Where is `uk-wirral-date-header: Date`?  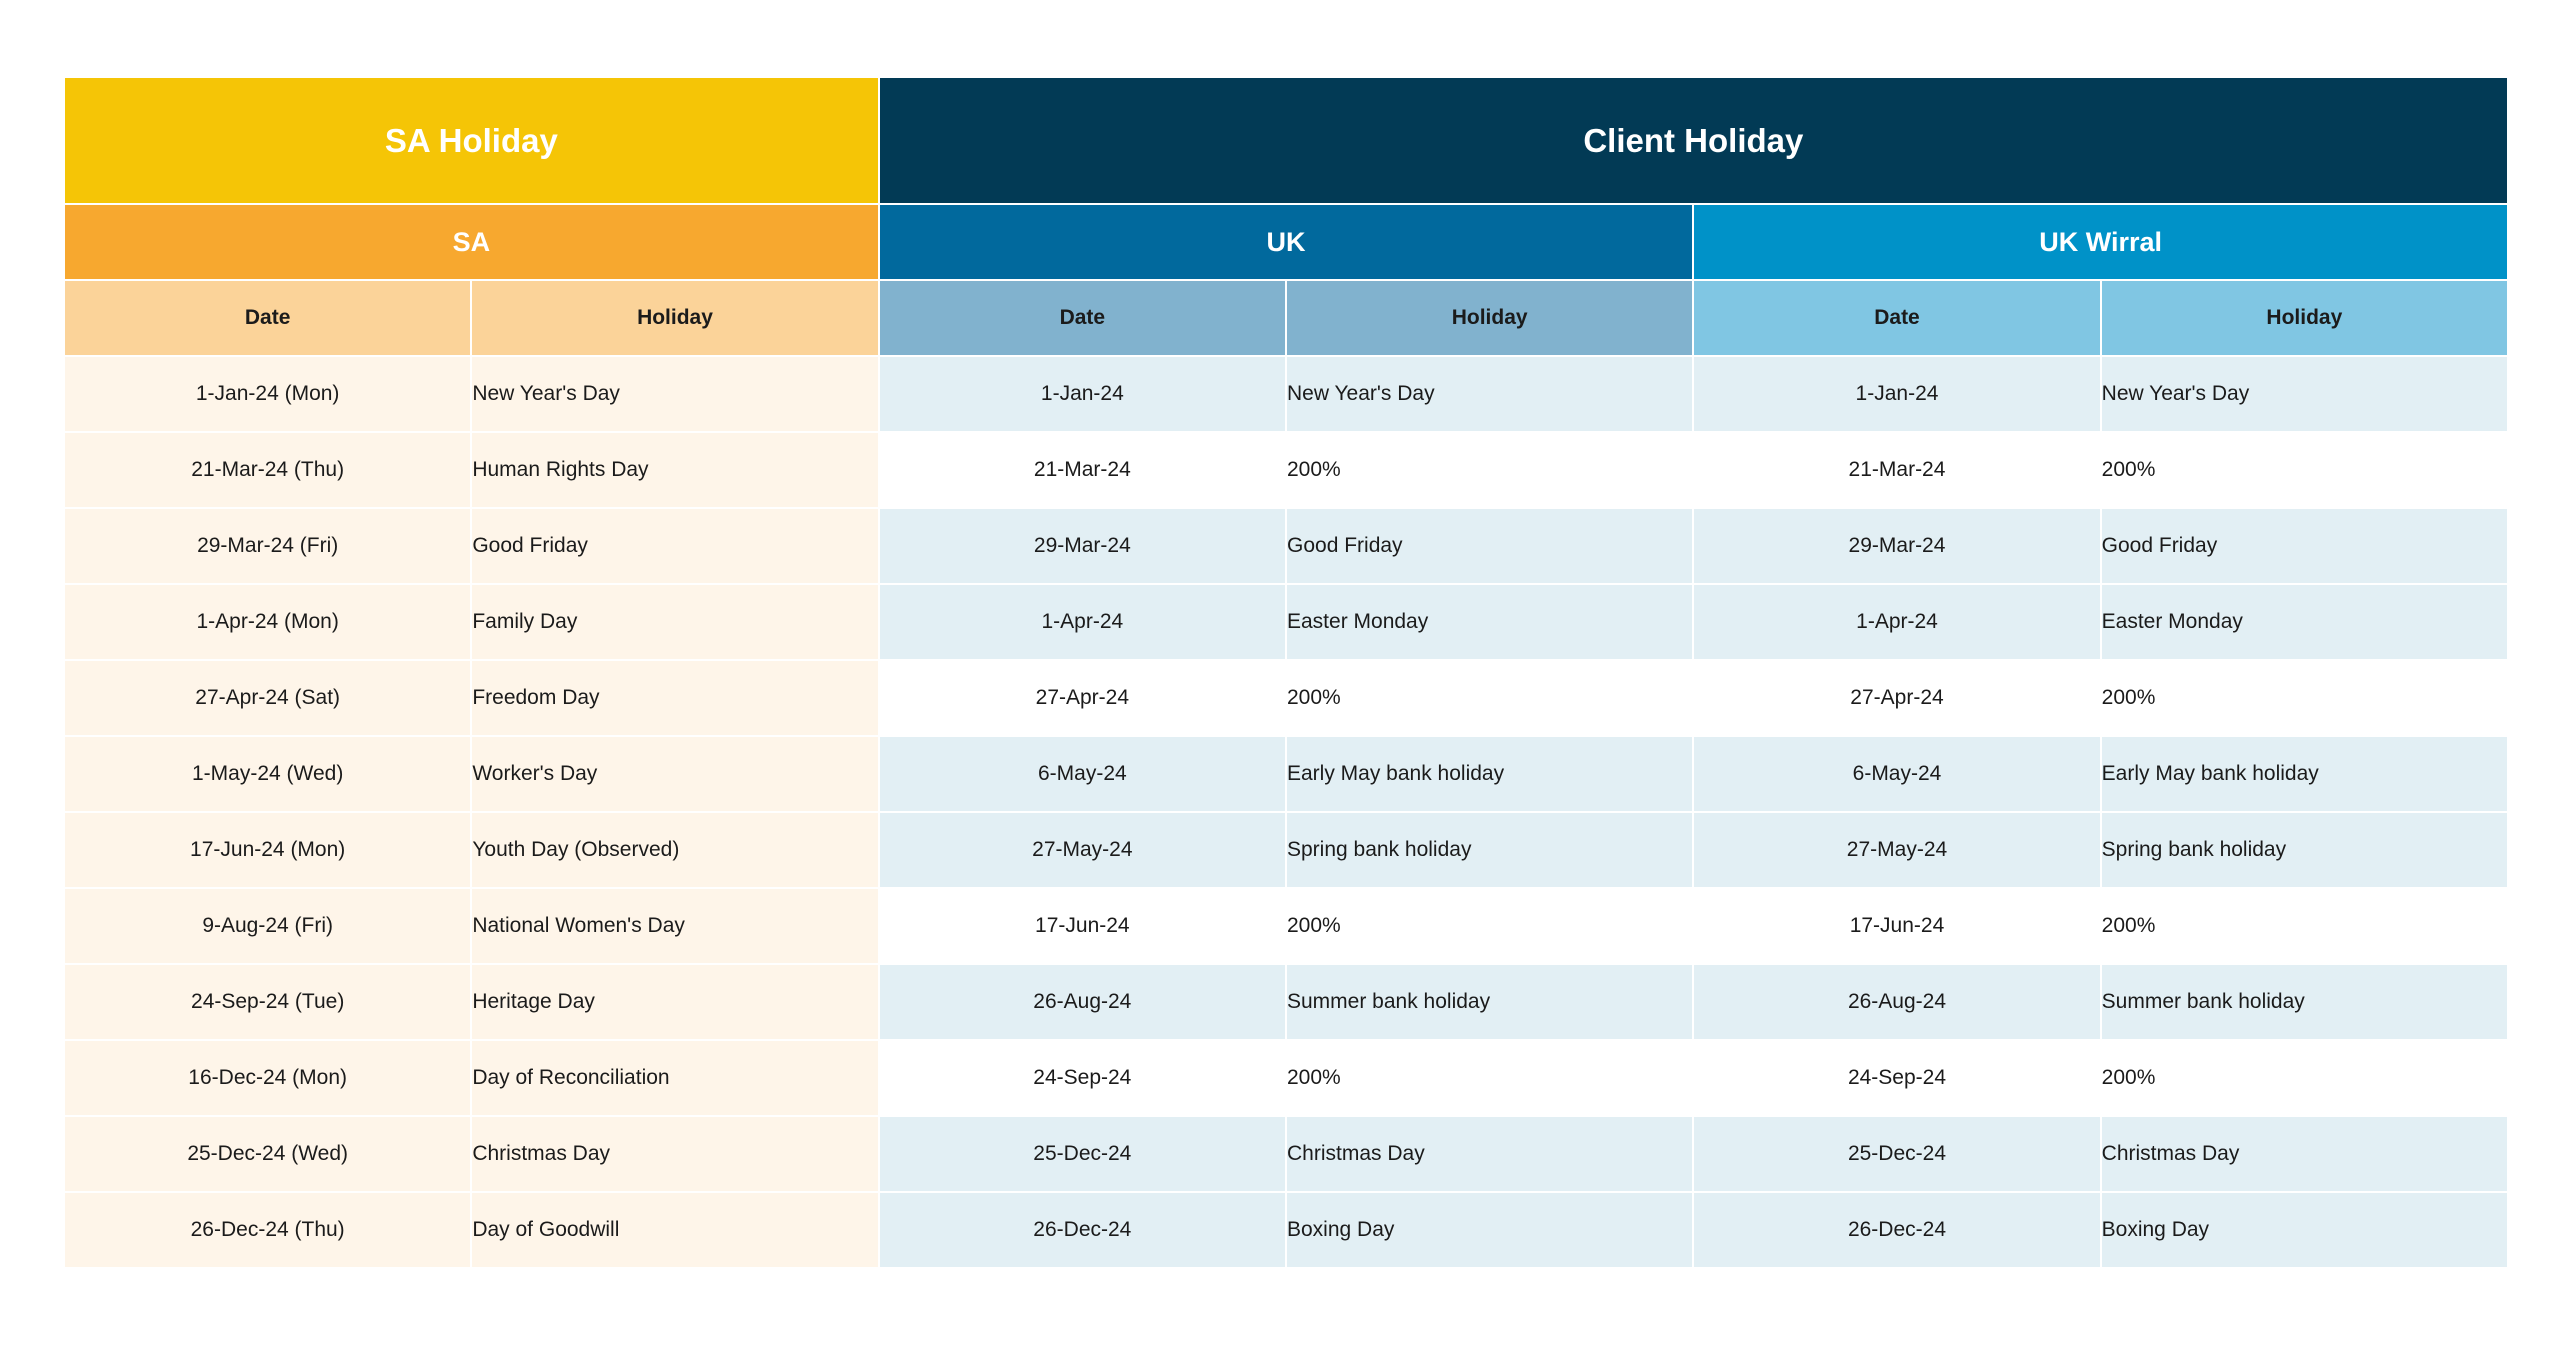
uk-wirral-date-header: Date is located at coordinates (1897, 318).